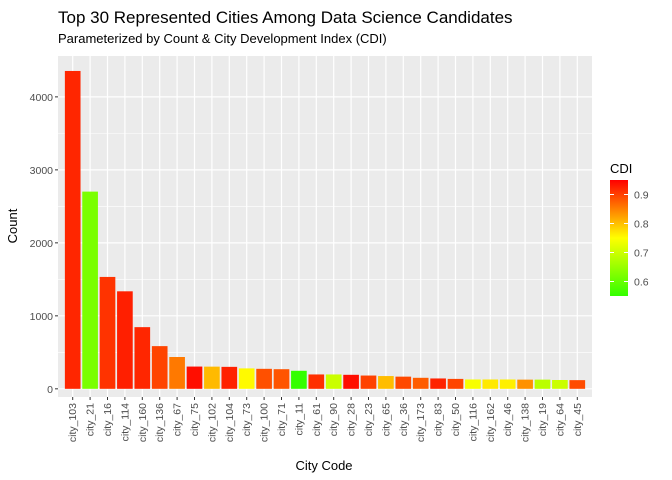 This screenshot has height=480, width=672. Describe the element at coordinates (629, 239) in the screenshot. I see `legend-ticks: 0.6 0.7 0.8 0.9` at that location.